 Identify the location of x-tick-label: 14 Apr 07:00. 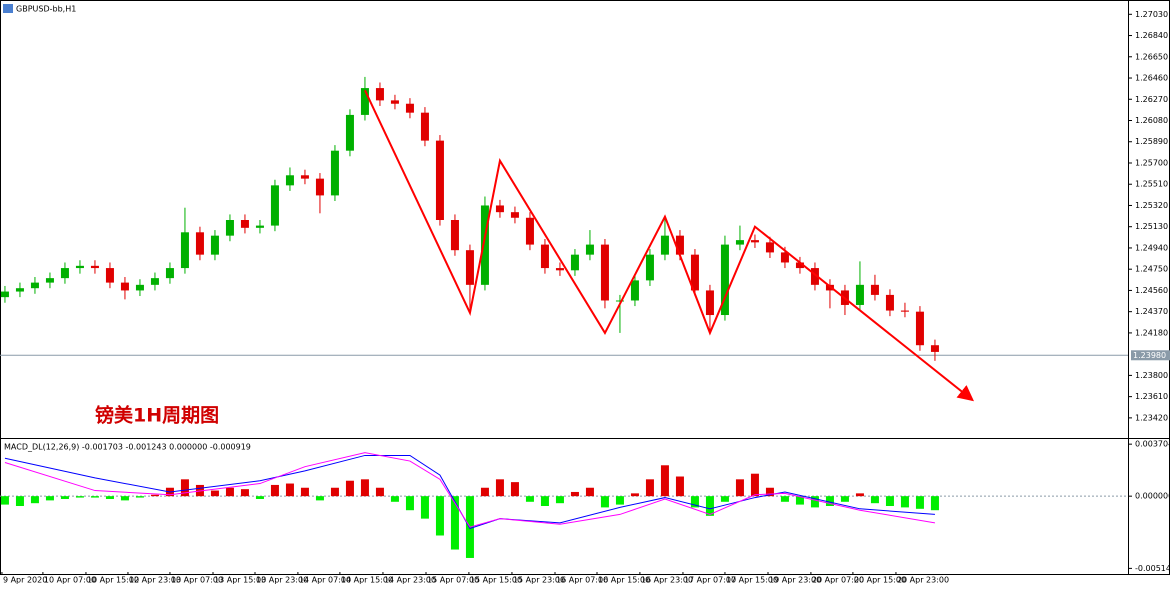
(325, 580).